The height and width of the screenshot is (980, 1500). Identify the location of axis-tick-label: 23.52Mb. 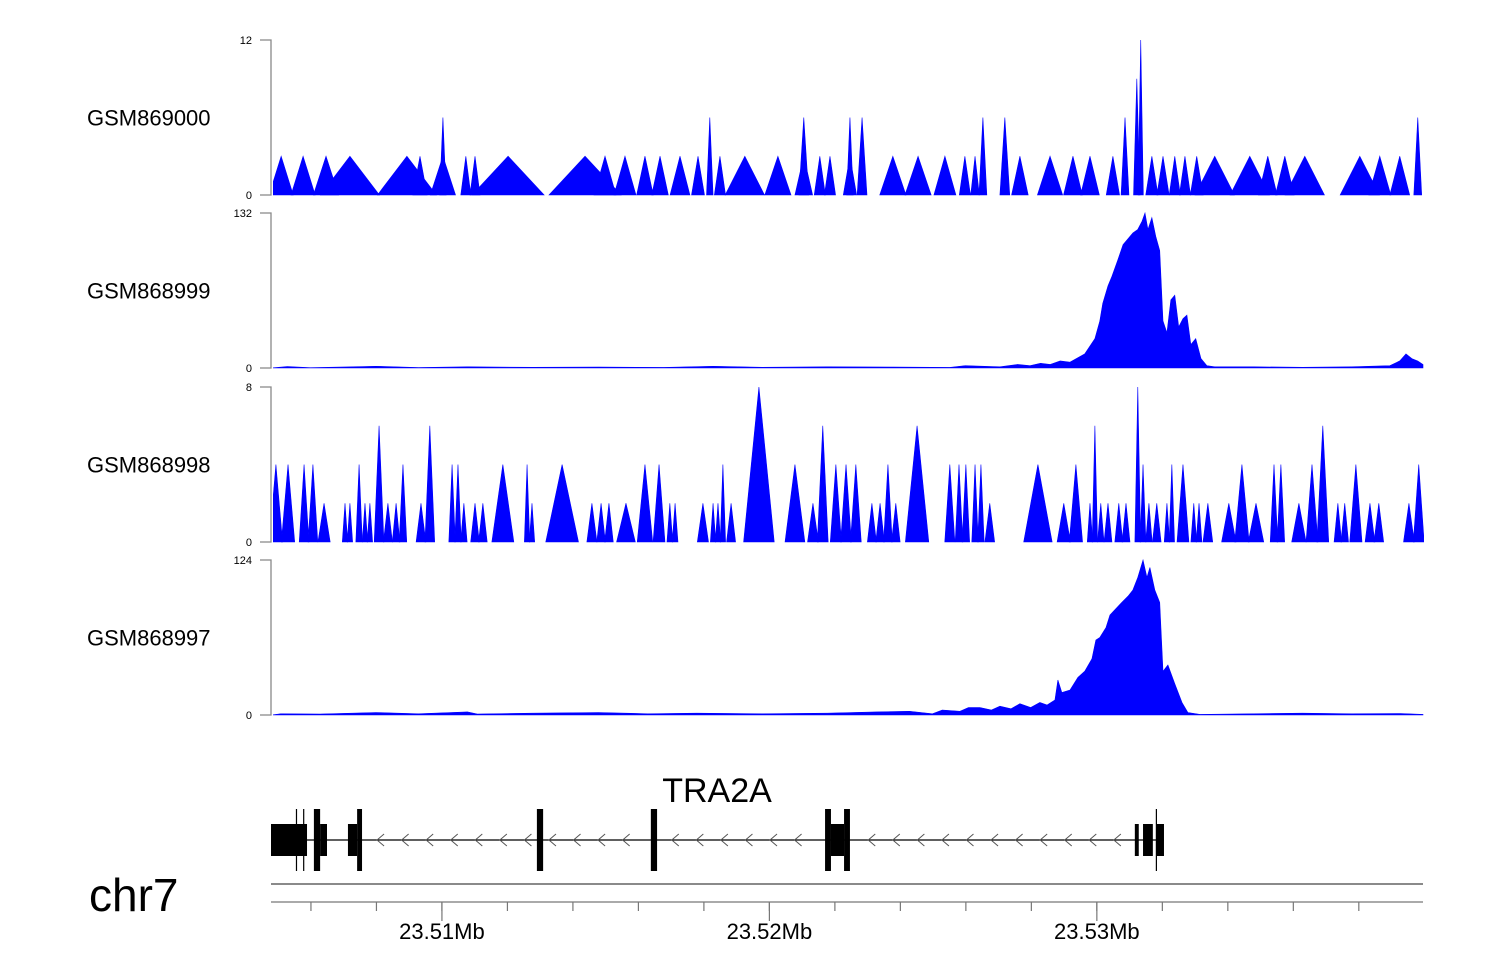
(770, 931).